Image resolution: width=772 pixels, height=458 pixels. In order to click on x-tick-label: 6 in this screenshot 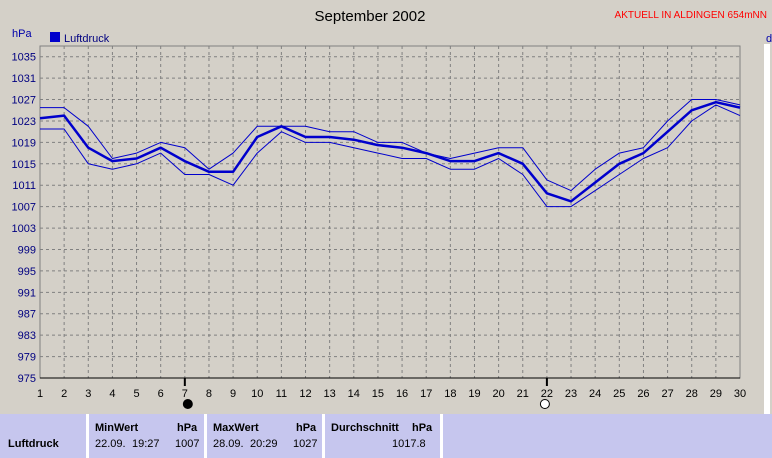, I will do `click(161, 394)`.